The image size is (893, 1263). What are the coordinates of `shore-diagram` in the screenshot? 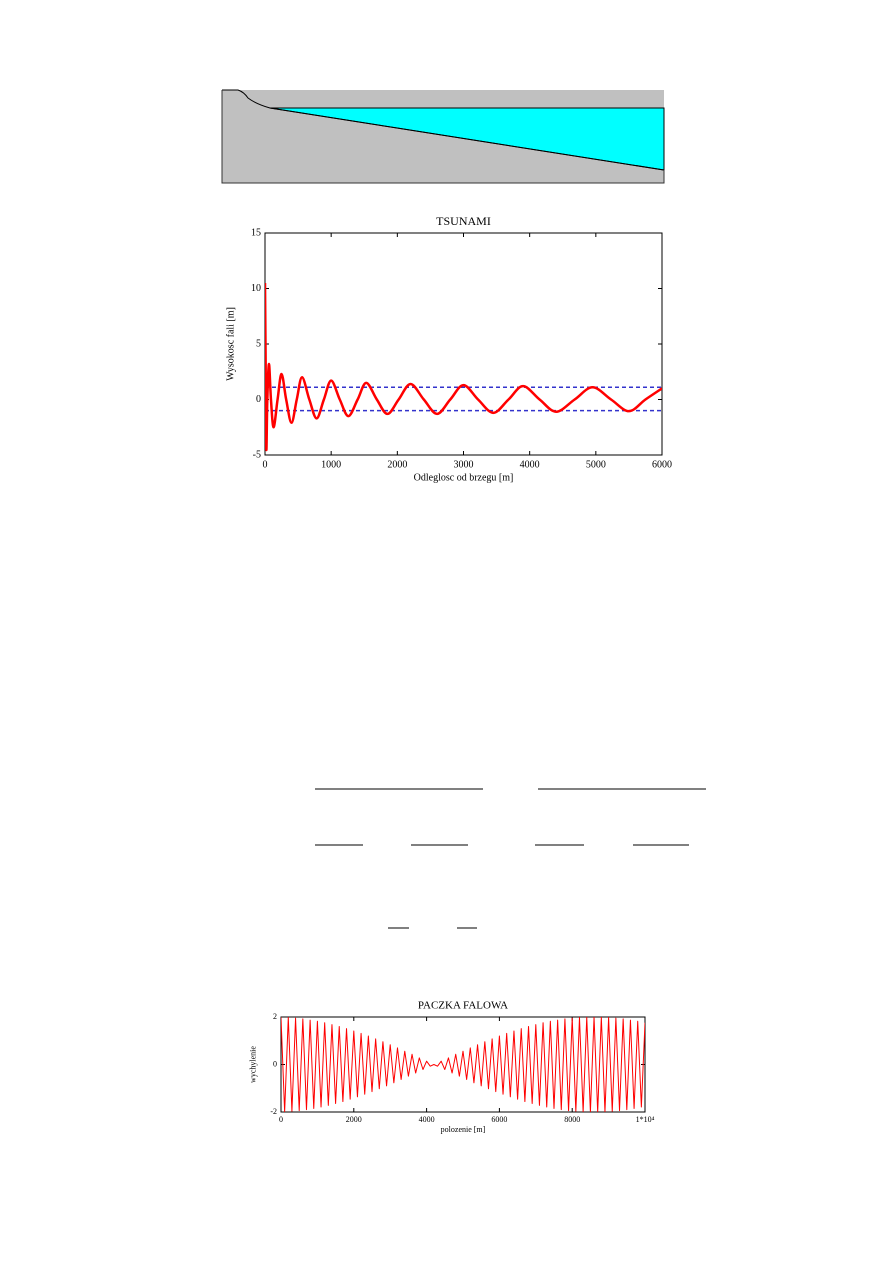 It's located at (443, 136).